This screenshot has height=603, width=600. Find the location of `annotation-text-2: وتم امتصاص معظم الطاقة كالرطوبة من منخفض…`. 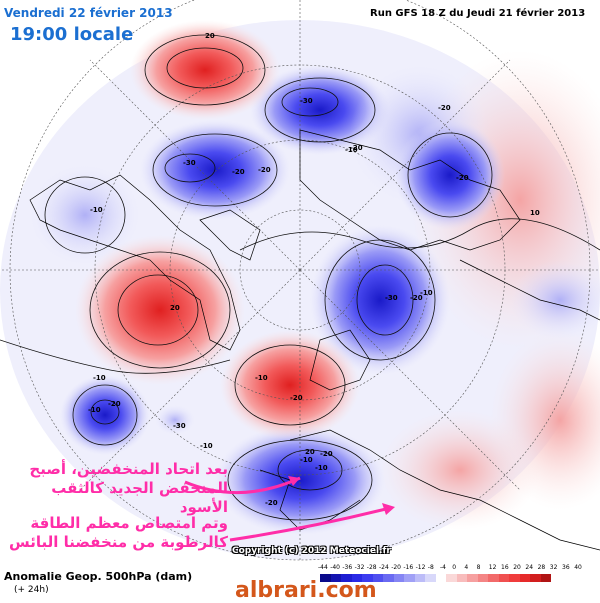

annotation-text-2: وتم امتصاص معظم الطاقة كالرطوبة من منخفض… is located at coordinates (118, 532).